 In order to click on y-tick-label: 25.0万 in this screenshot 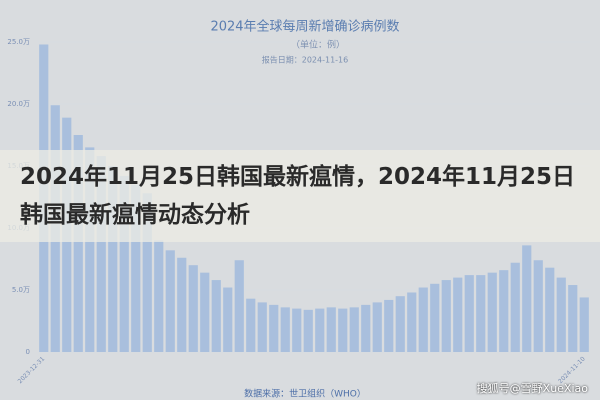, I will do `click(18, 42)`.